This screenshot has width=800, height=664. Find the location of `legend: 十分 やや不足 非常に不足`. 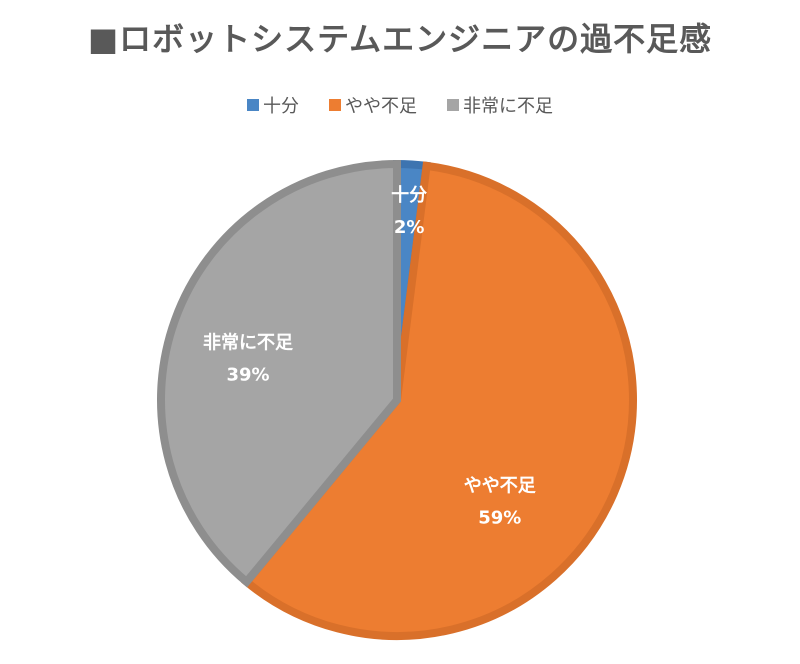

legend: 十分 やや不足 非常に不足 is located at coordinates (400, 105).